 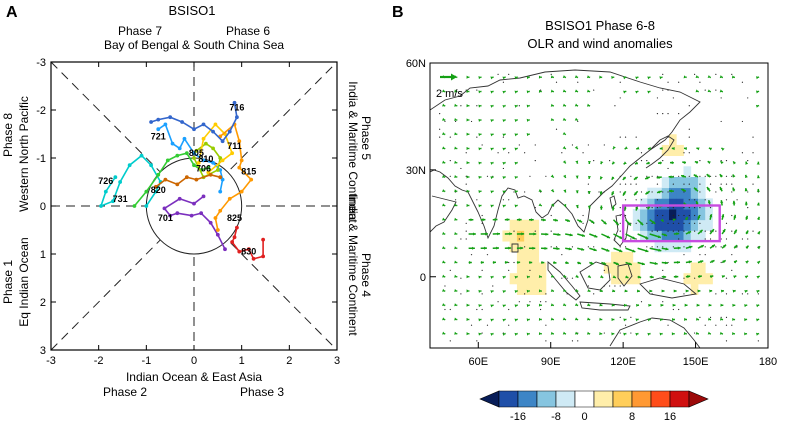 I want to click on x-tick-label: 2, so click(x=289, y=361).